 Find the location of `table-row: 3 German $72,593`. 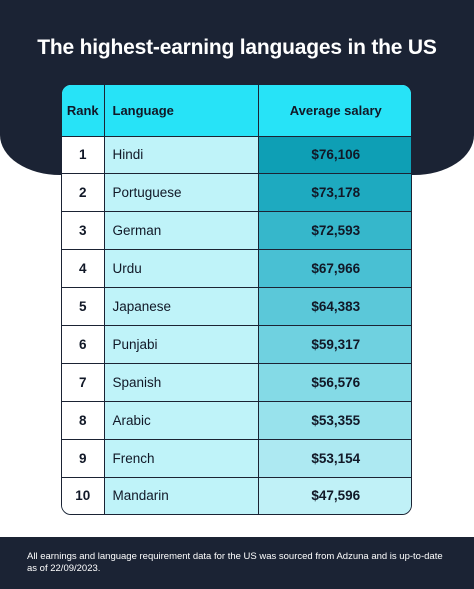

table-row: 3 German $72,593 is located at coordinates (236, 231).